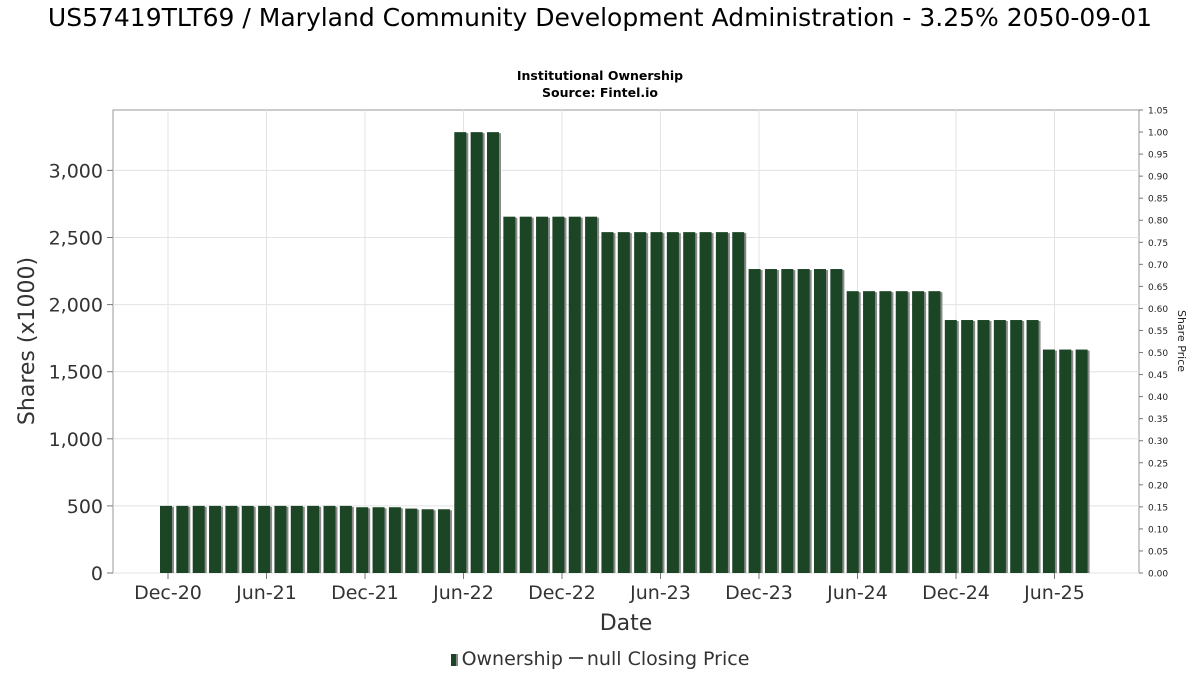  Describe the element at coordinates (1158, 575) in the screenshot. I see `y2-tick-label: 0.00` at that location.